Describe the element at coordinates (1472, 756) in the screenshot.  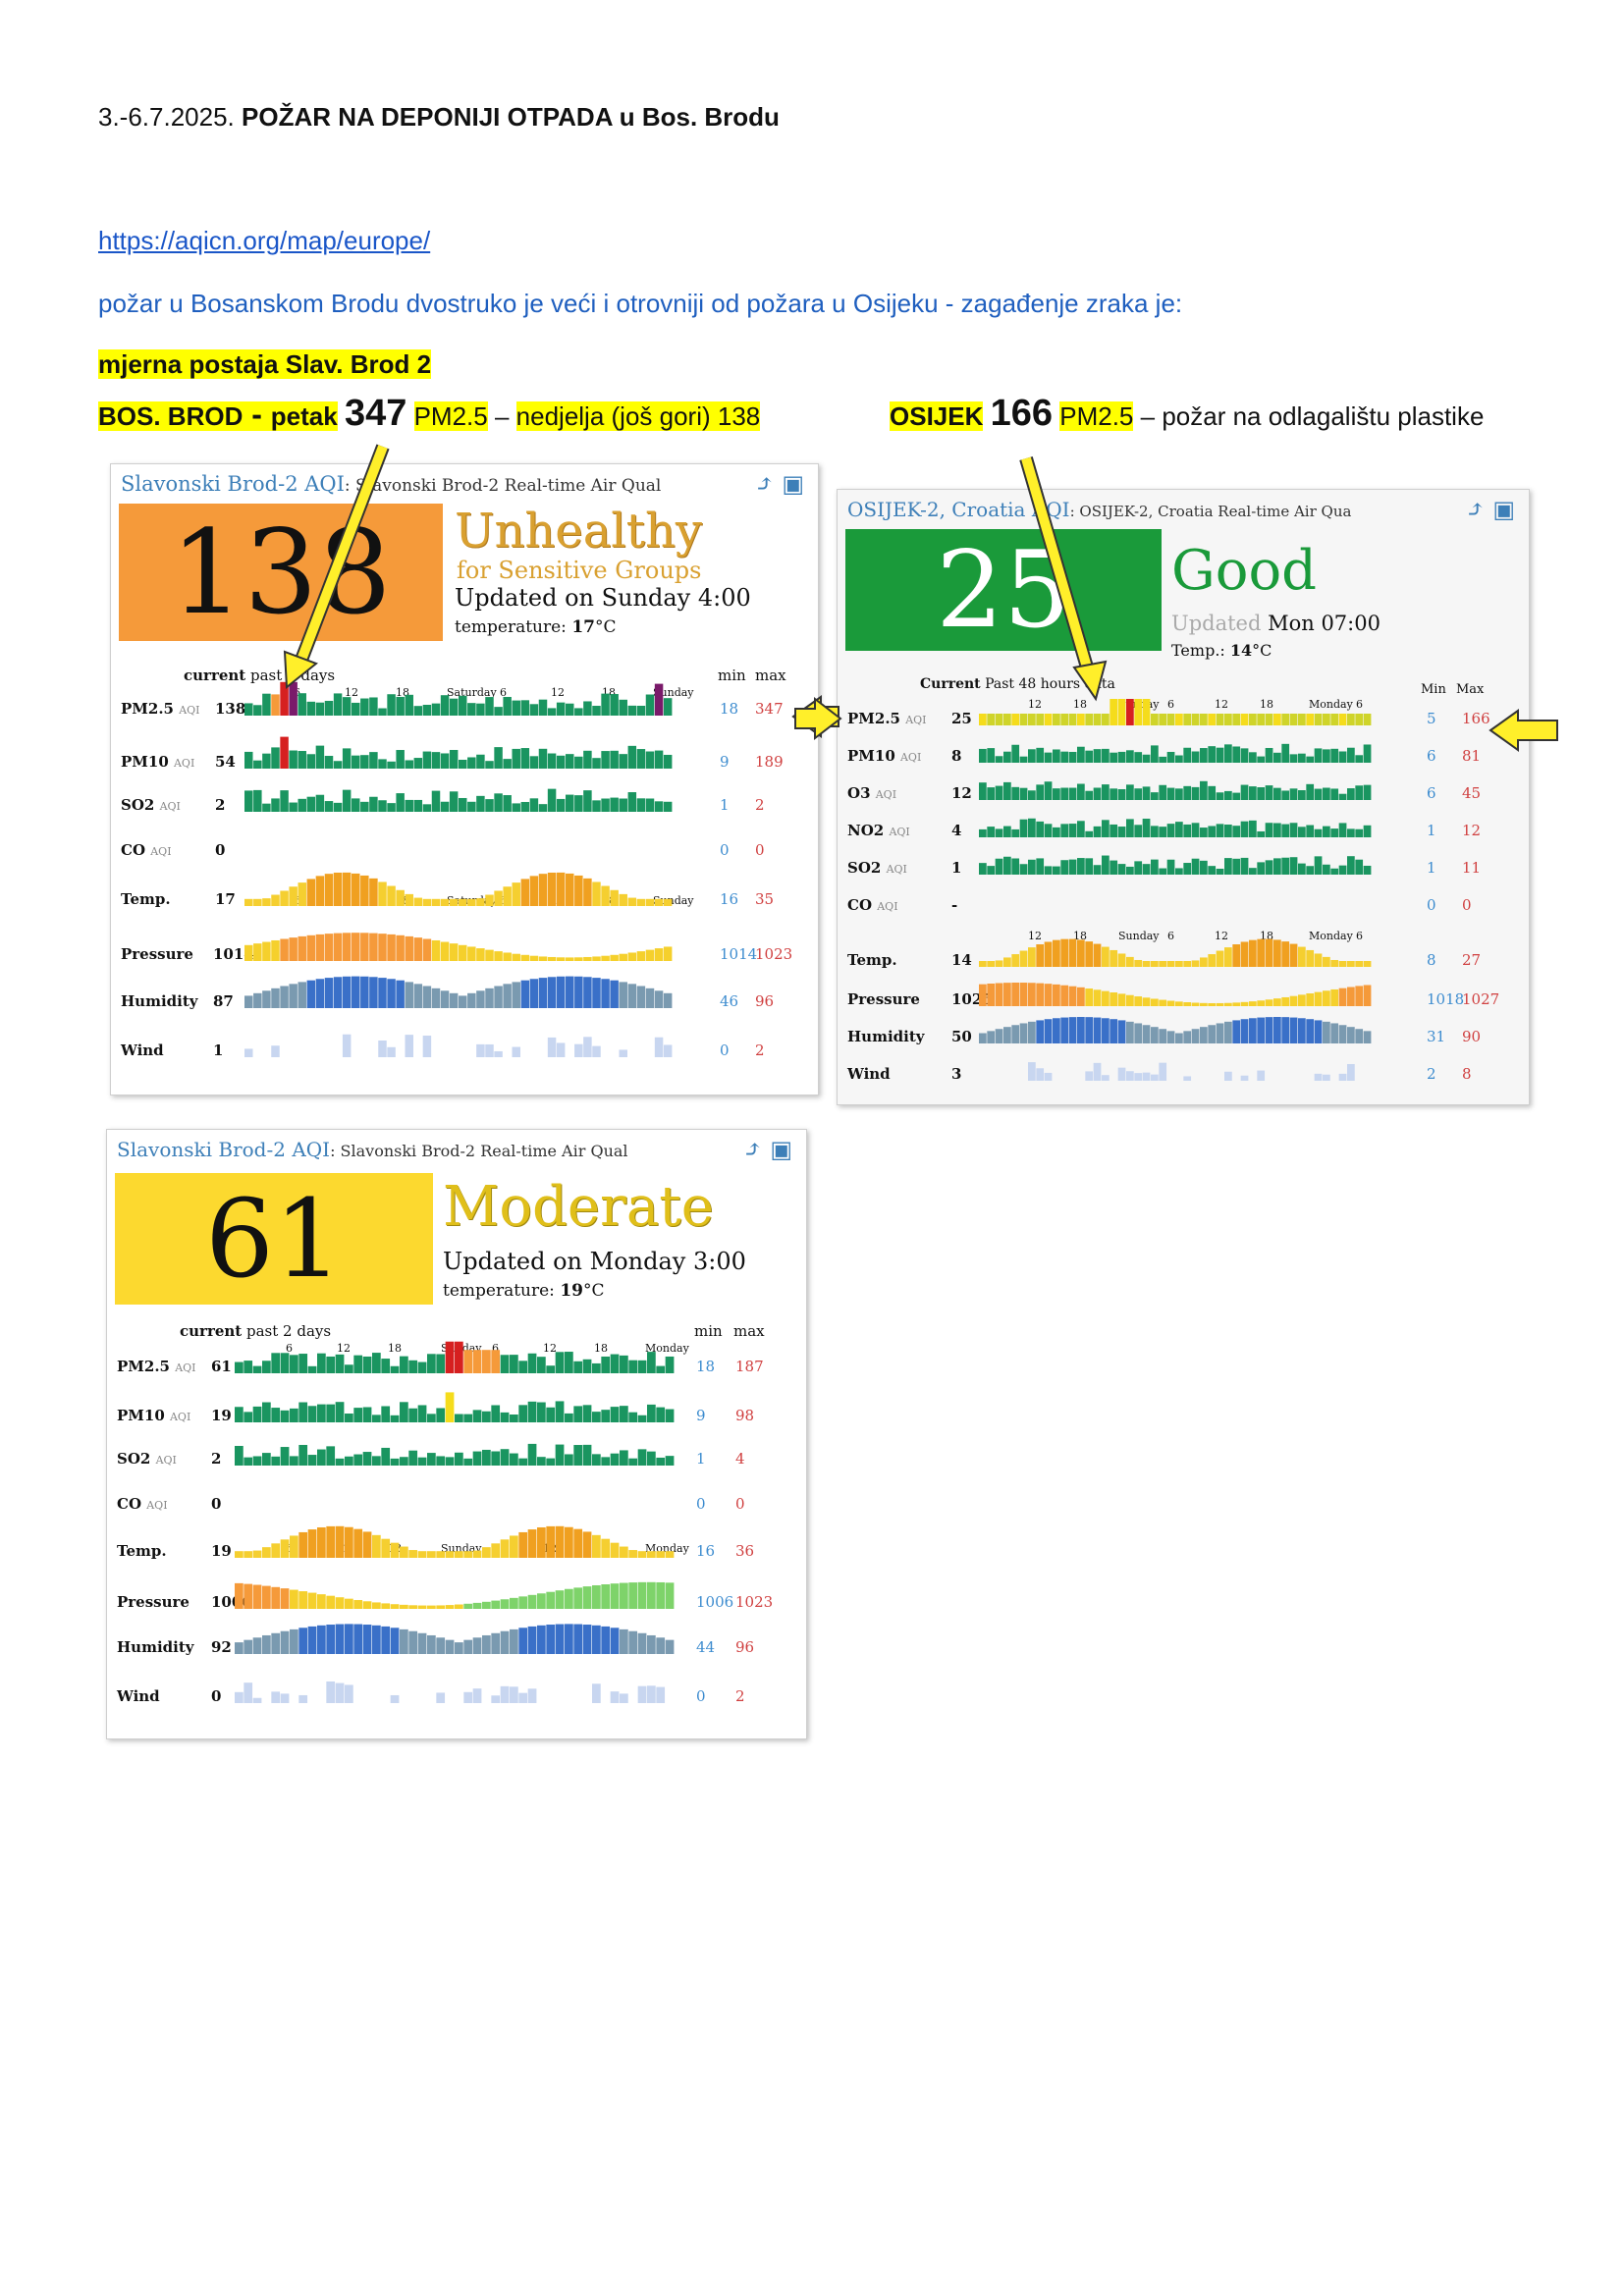
I see `row-max-pm10: 81` at that location.